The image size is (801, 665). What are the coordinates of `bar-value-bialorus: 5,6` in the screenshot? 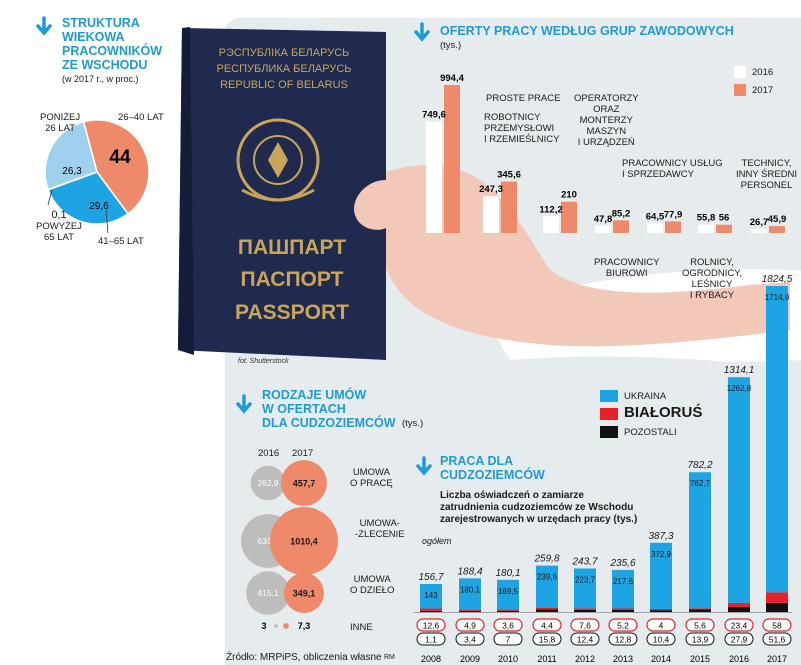 It's located at (700, 626).